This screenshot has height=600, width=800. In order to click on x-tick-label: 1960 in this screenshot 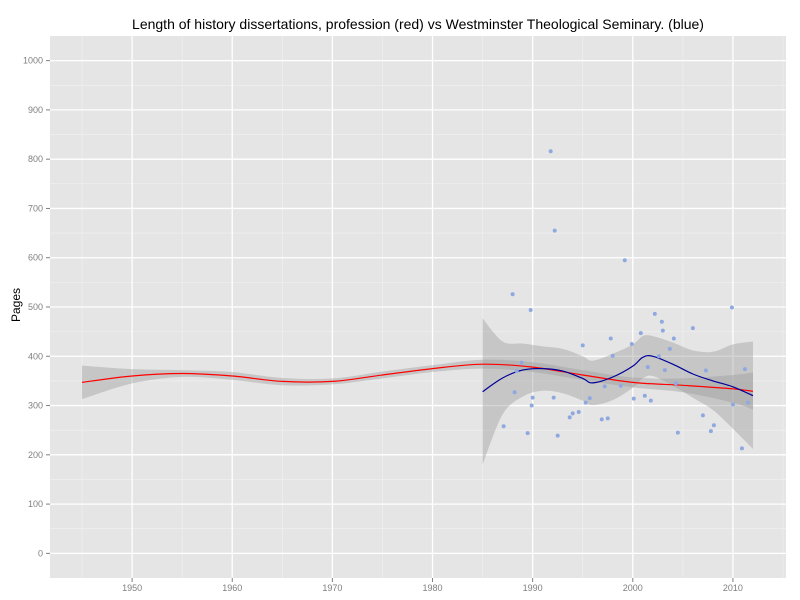, I will do `click(232, 588)`.